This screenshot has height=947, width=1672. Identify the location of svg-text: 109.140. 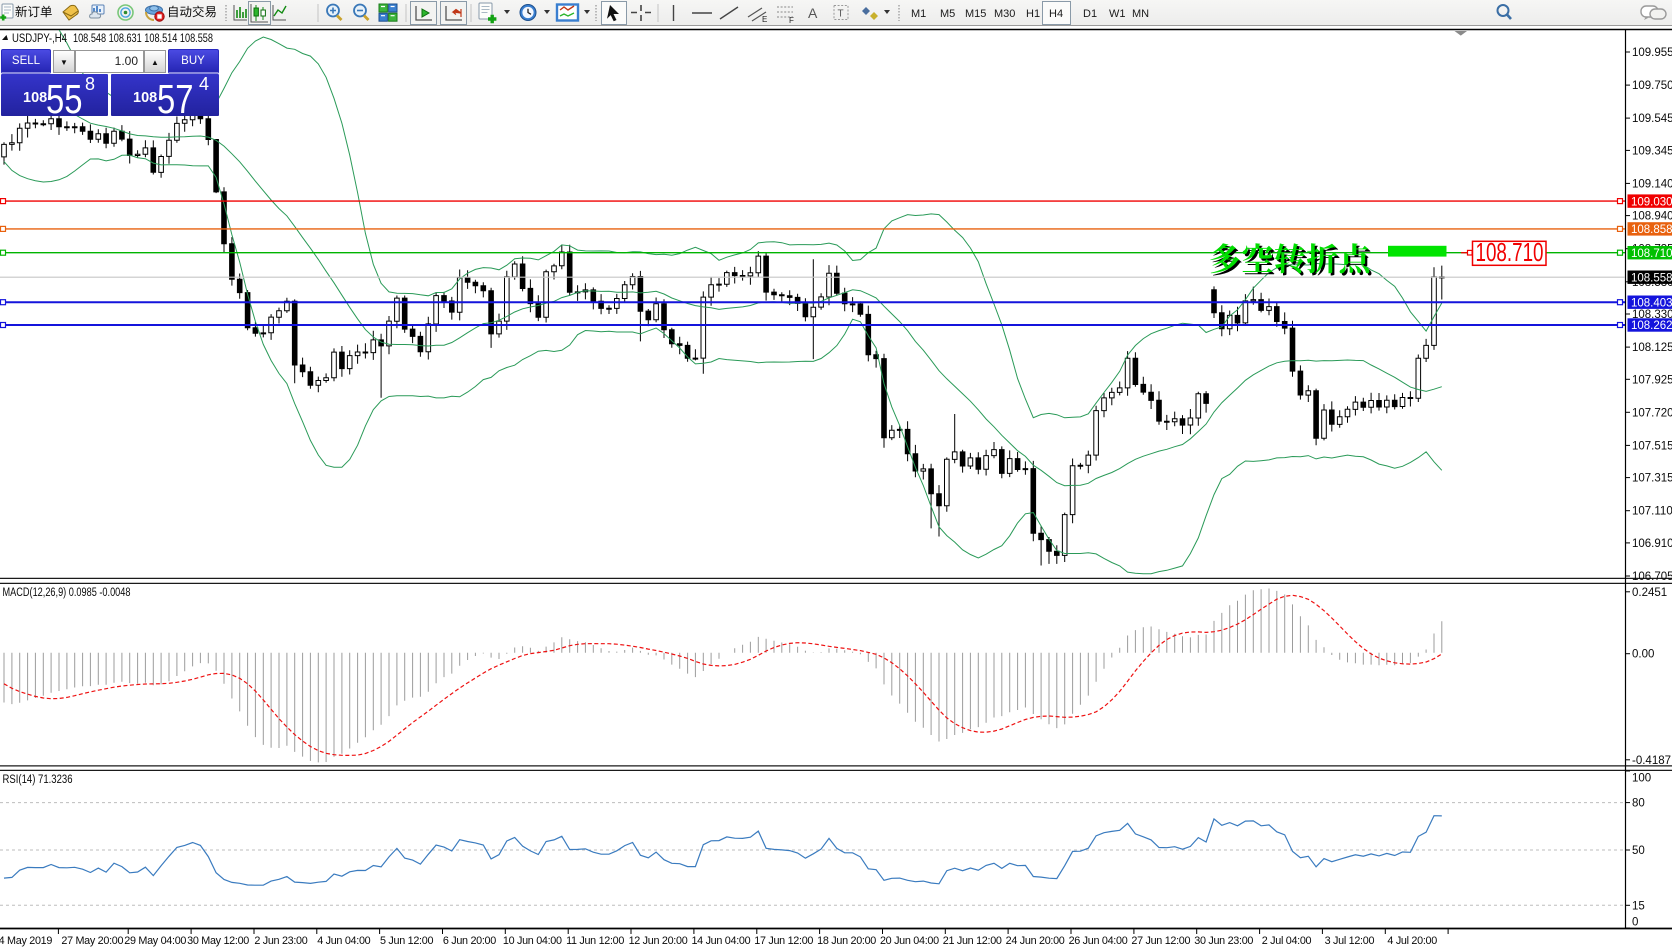
(1652, 184).